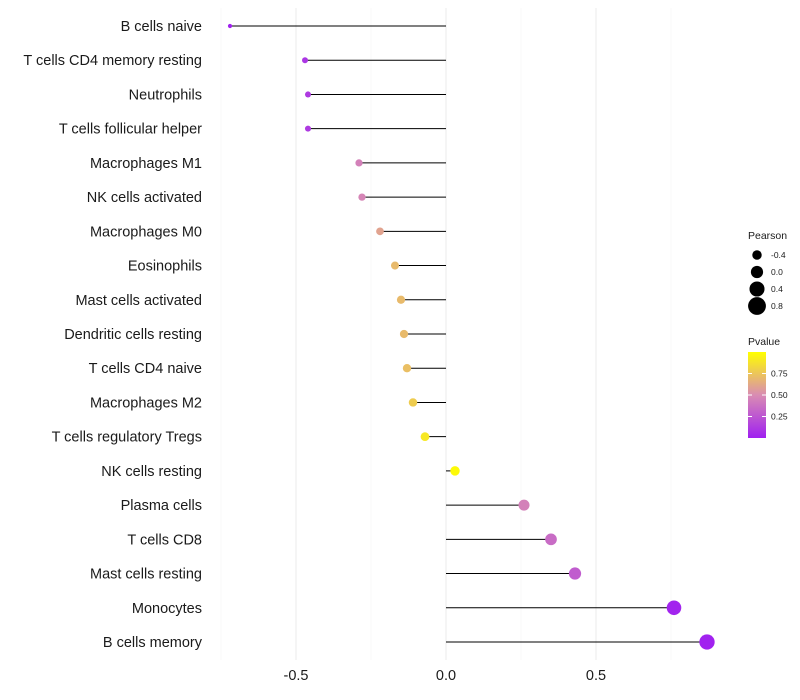  What do you see at coordinates (133, 335) in the screenshot?
I see `category-label: Dendritic cells resting` at bounding box center [133, 335].